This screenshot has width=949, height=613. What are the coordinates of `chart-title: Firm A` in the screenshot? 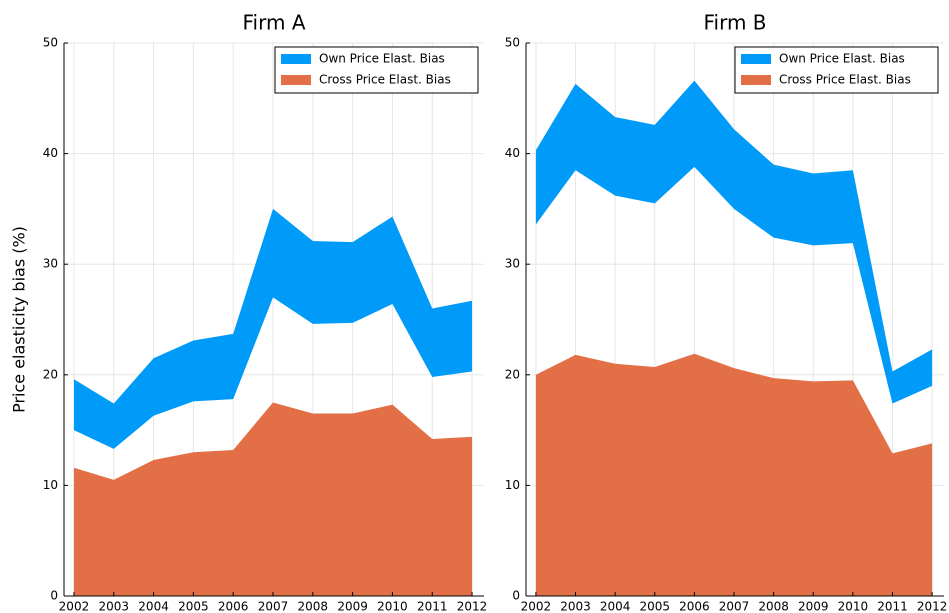 It's located at (274, 23).